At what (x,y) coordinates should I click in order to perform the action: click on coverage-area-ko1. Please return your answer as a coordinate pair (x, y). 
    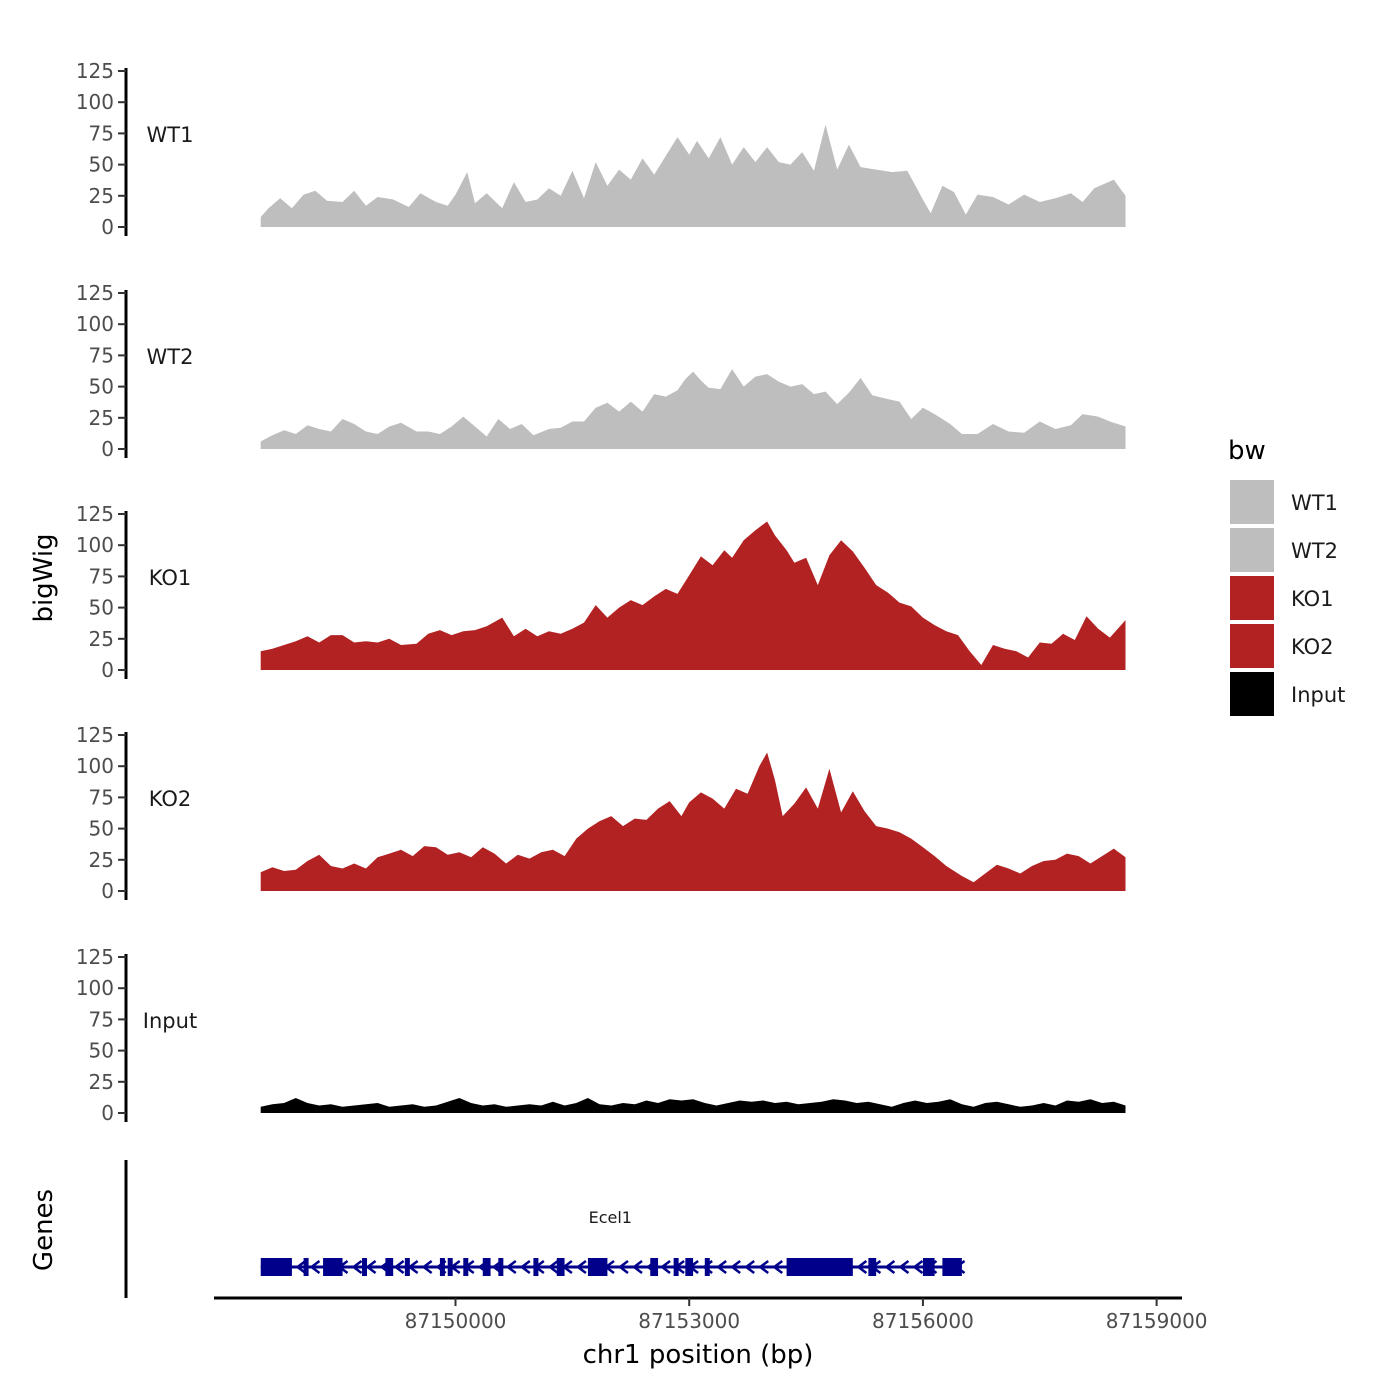
    Looking at the image, I should click on (693, 595).